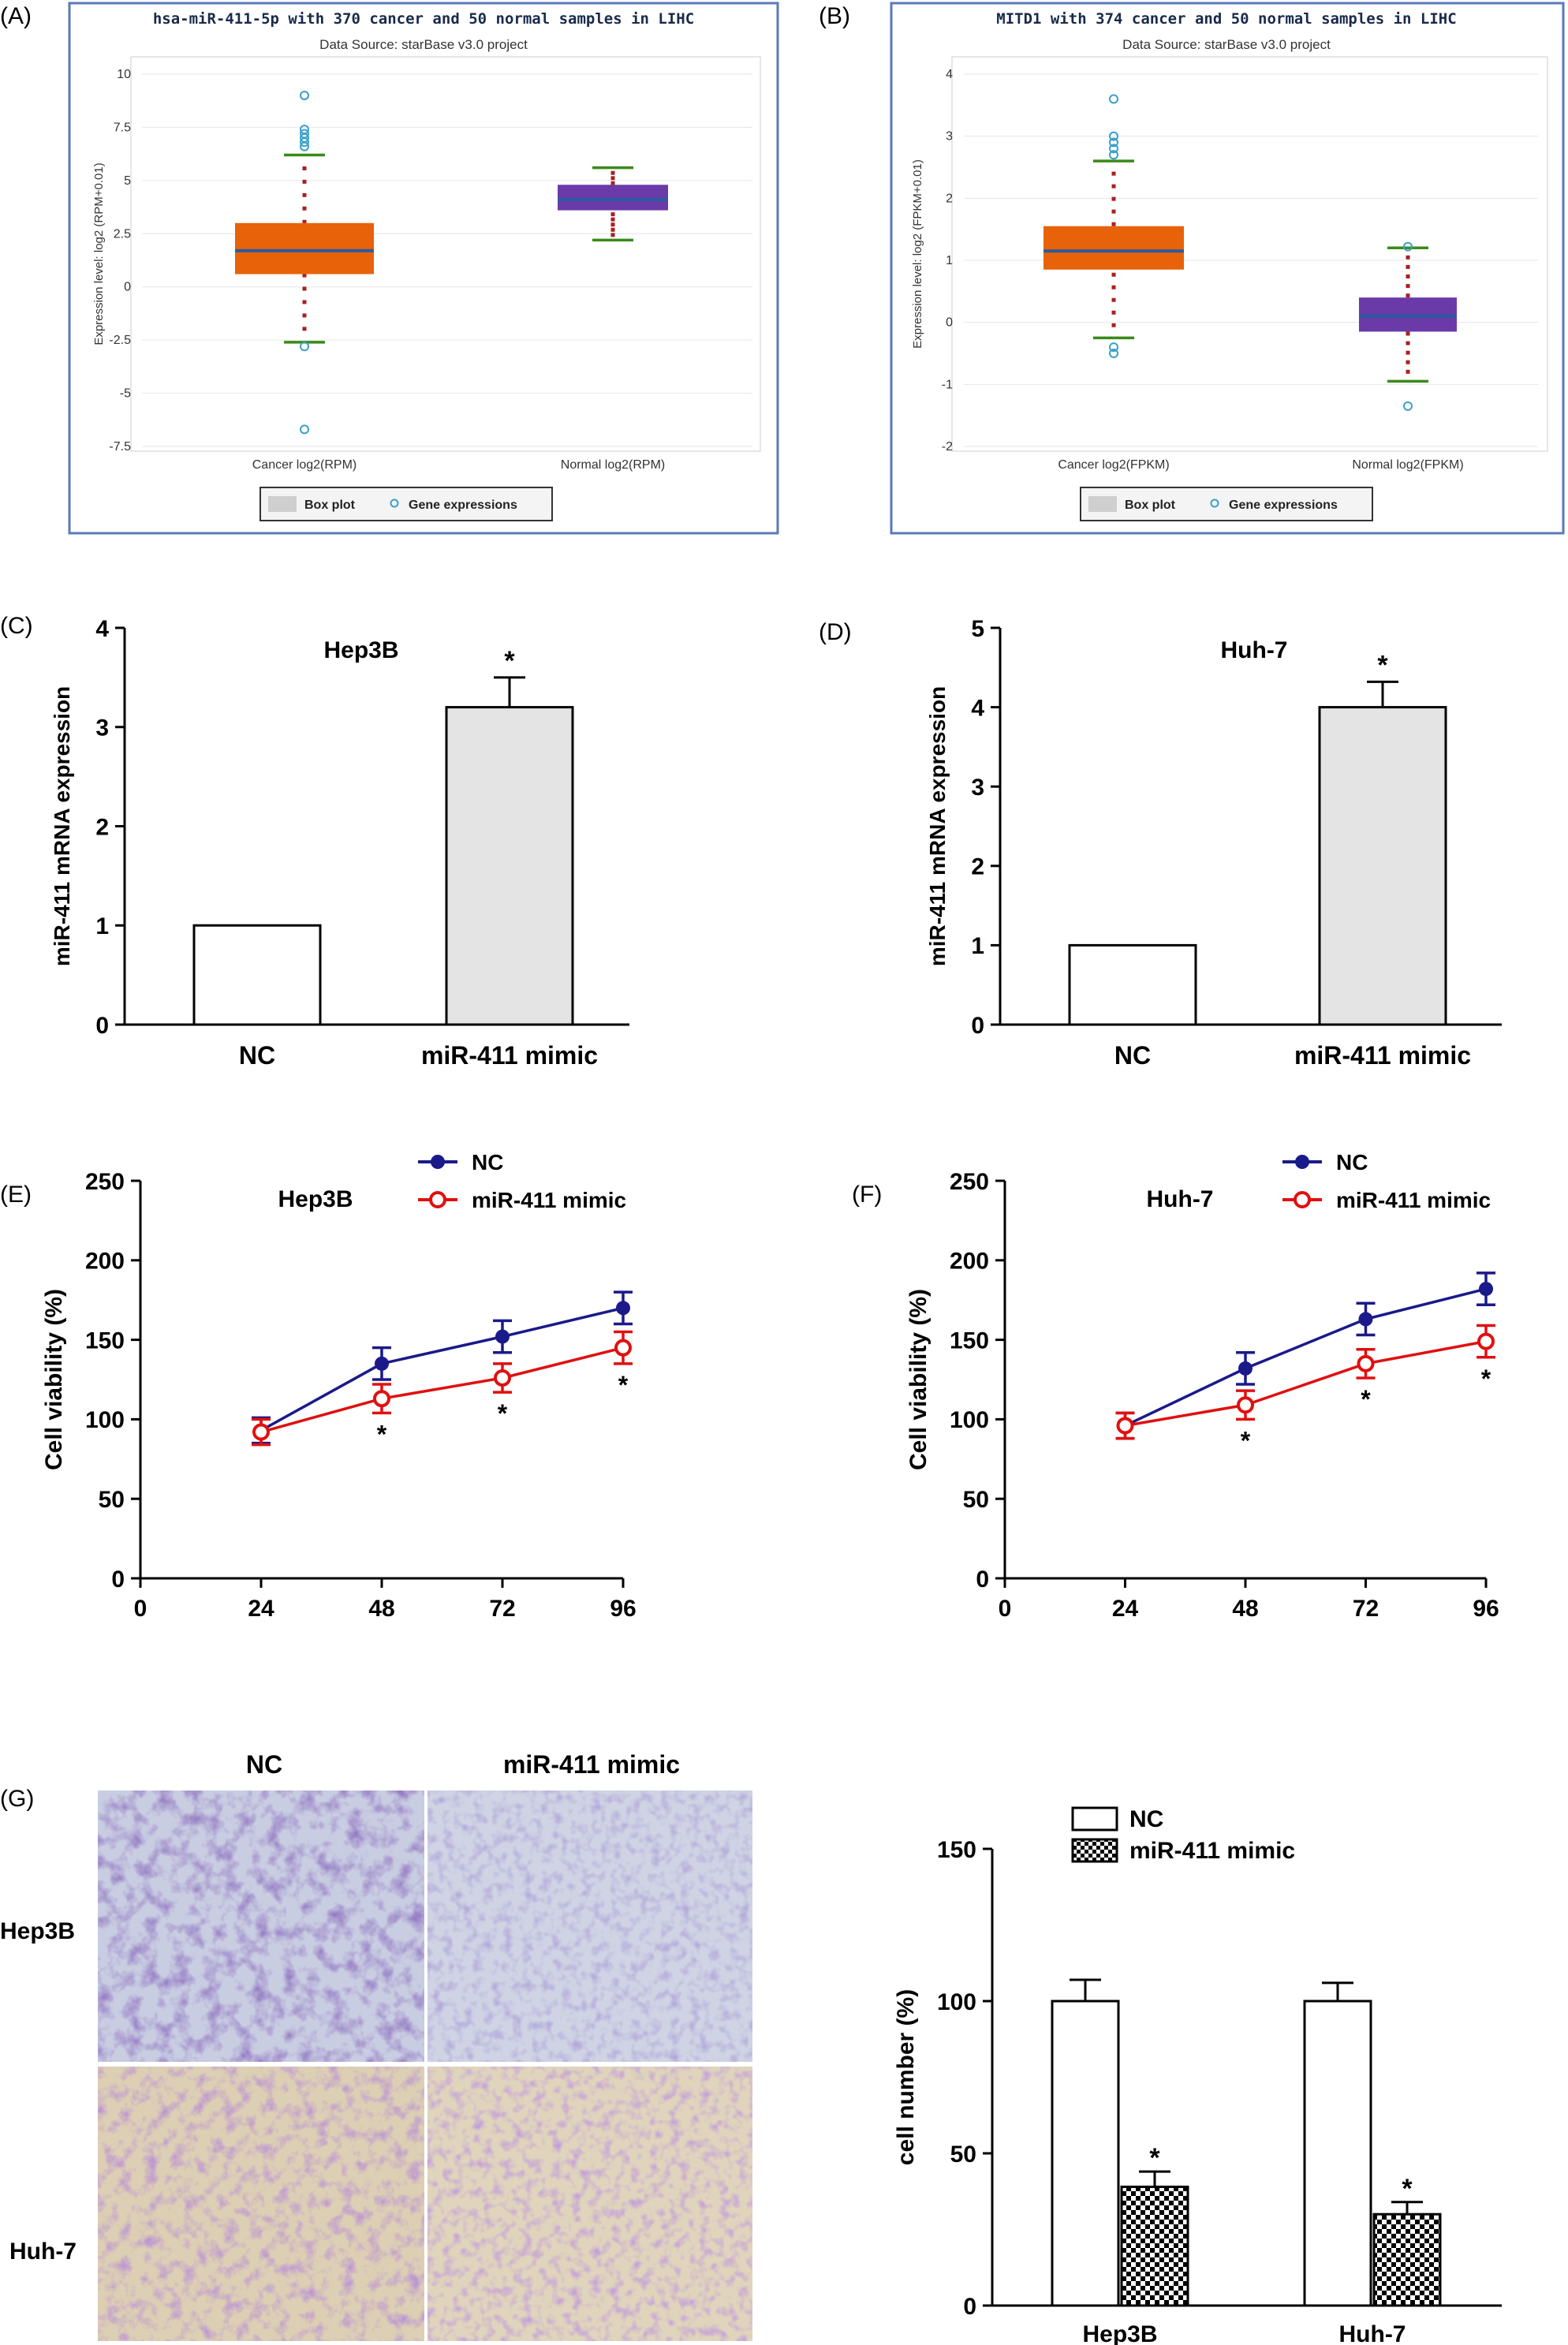  Describe the element at coordinates (591, 1764) in the screenshot. I see `micrograph-col-mimic: miR-411 mimic` at that location.